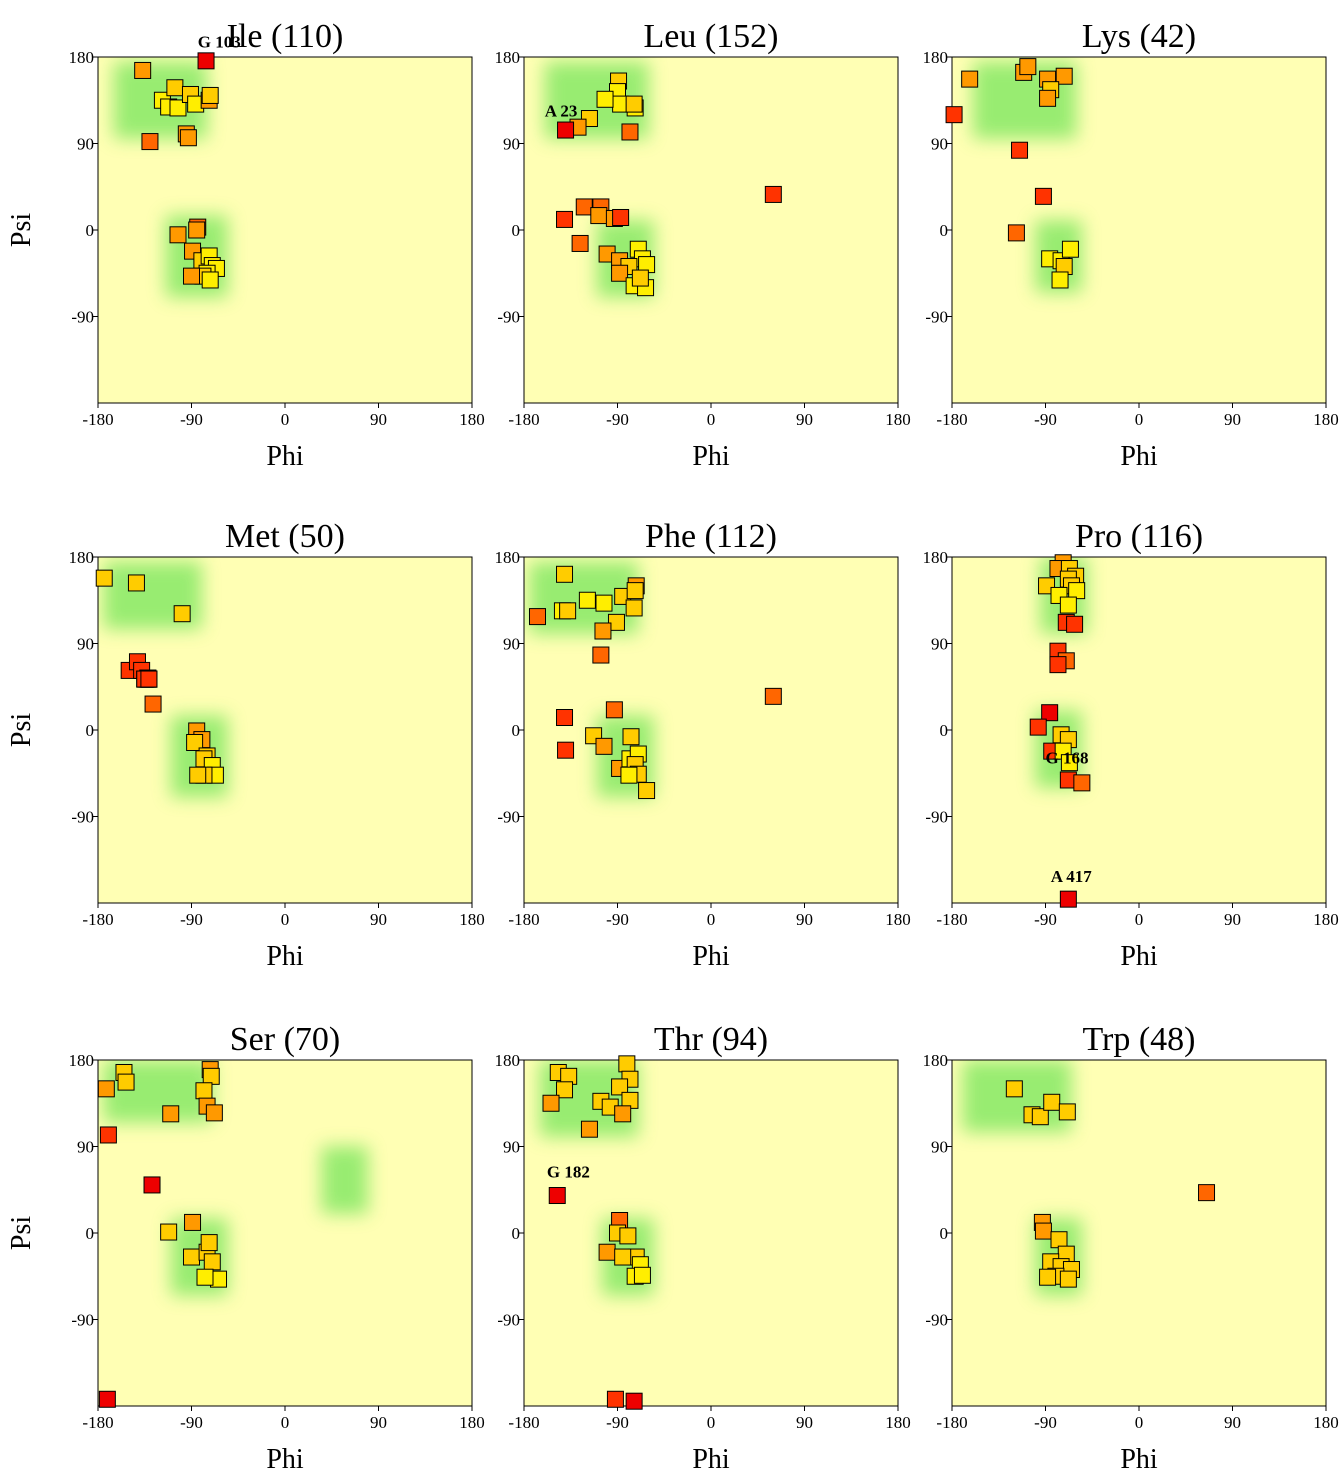  I want to click on panel-title: Lys (42), so click(1139, 36).